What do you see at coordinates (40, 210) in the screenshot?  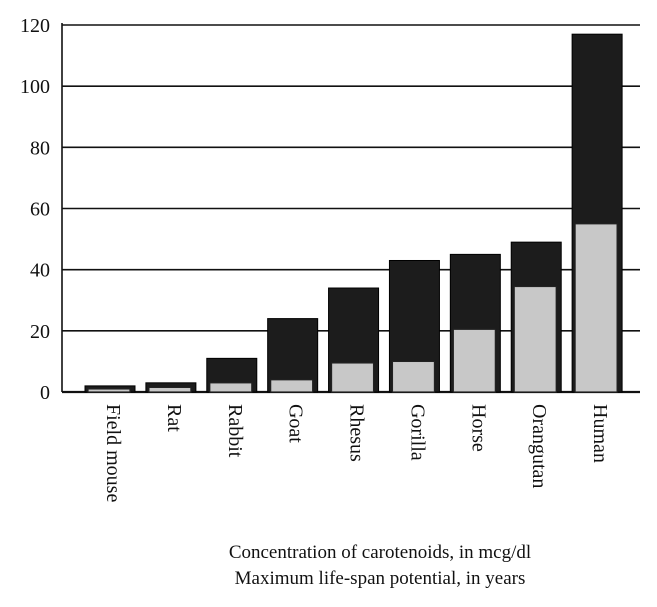 I see `y-tick-label: 60` at bounding box center [40, 210].